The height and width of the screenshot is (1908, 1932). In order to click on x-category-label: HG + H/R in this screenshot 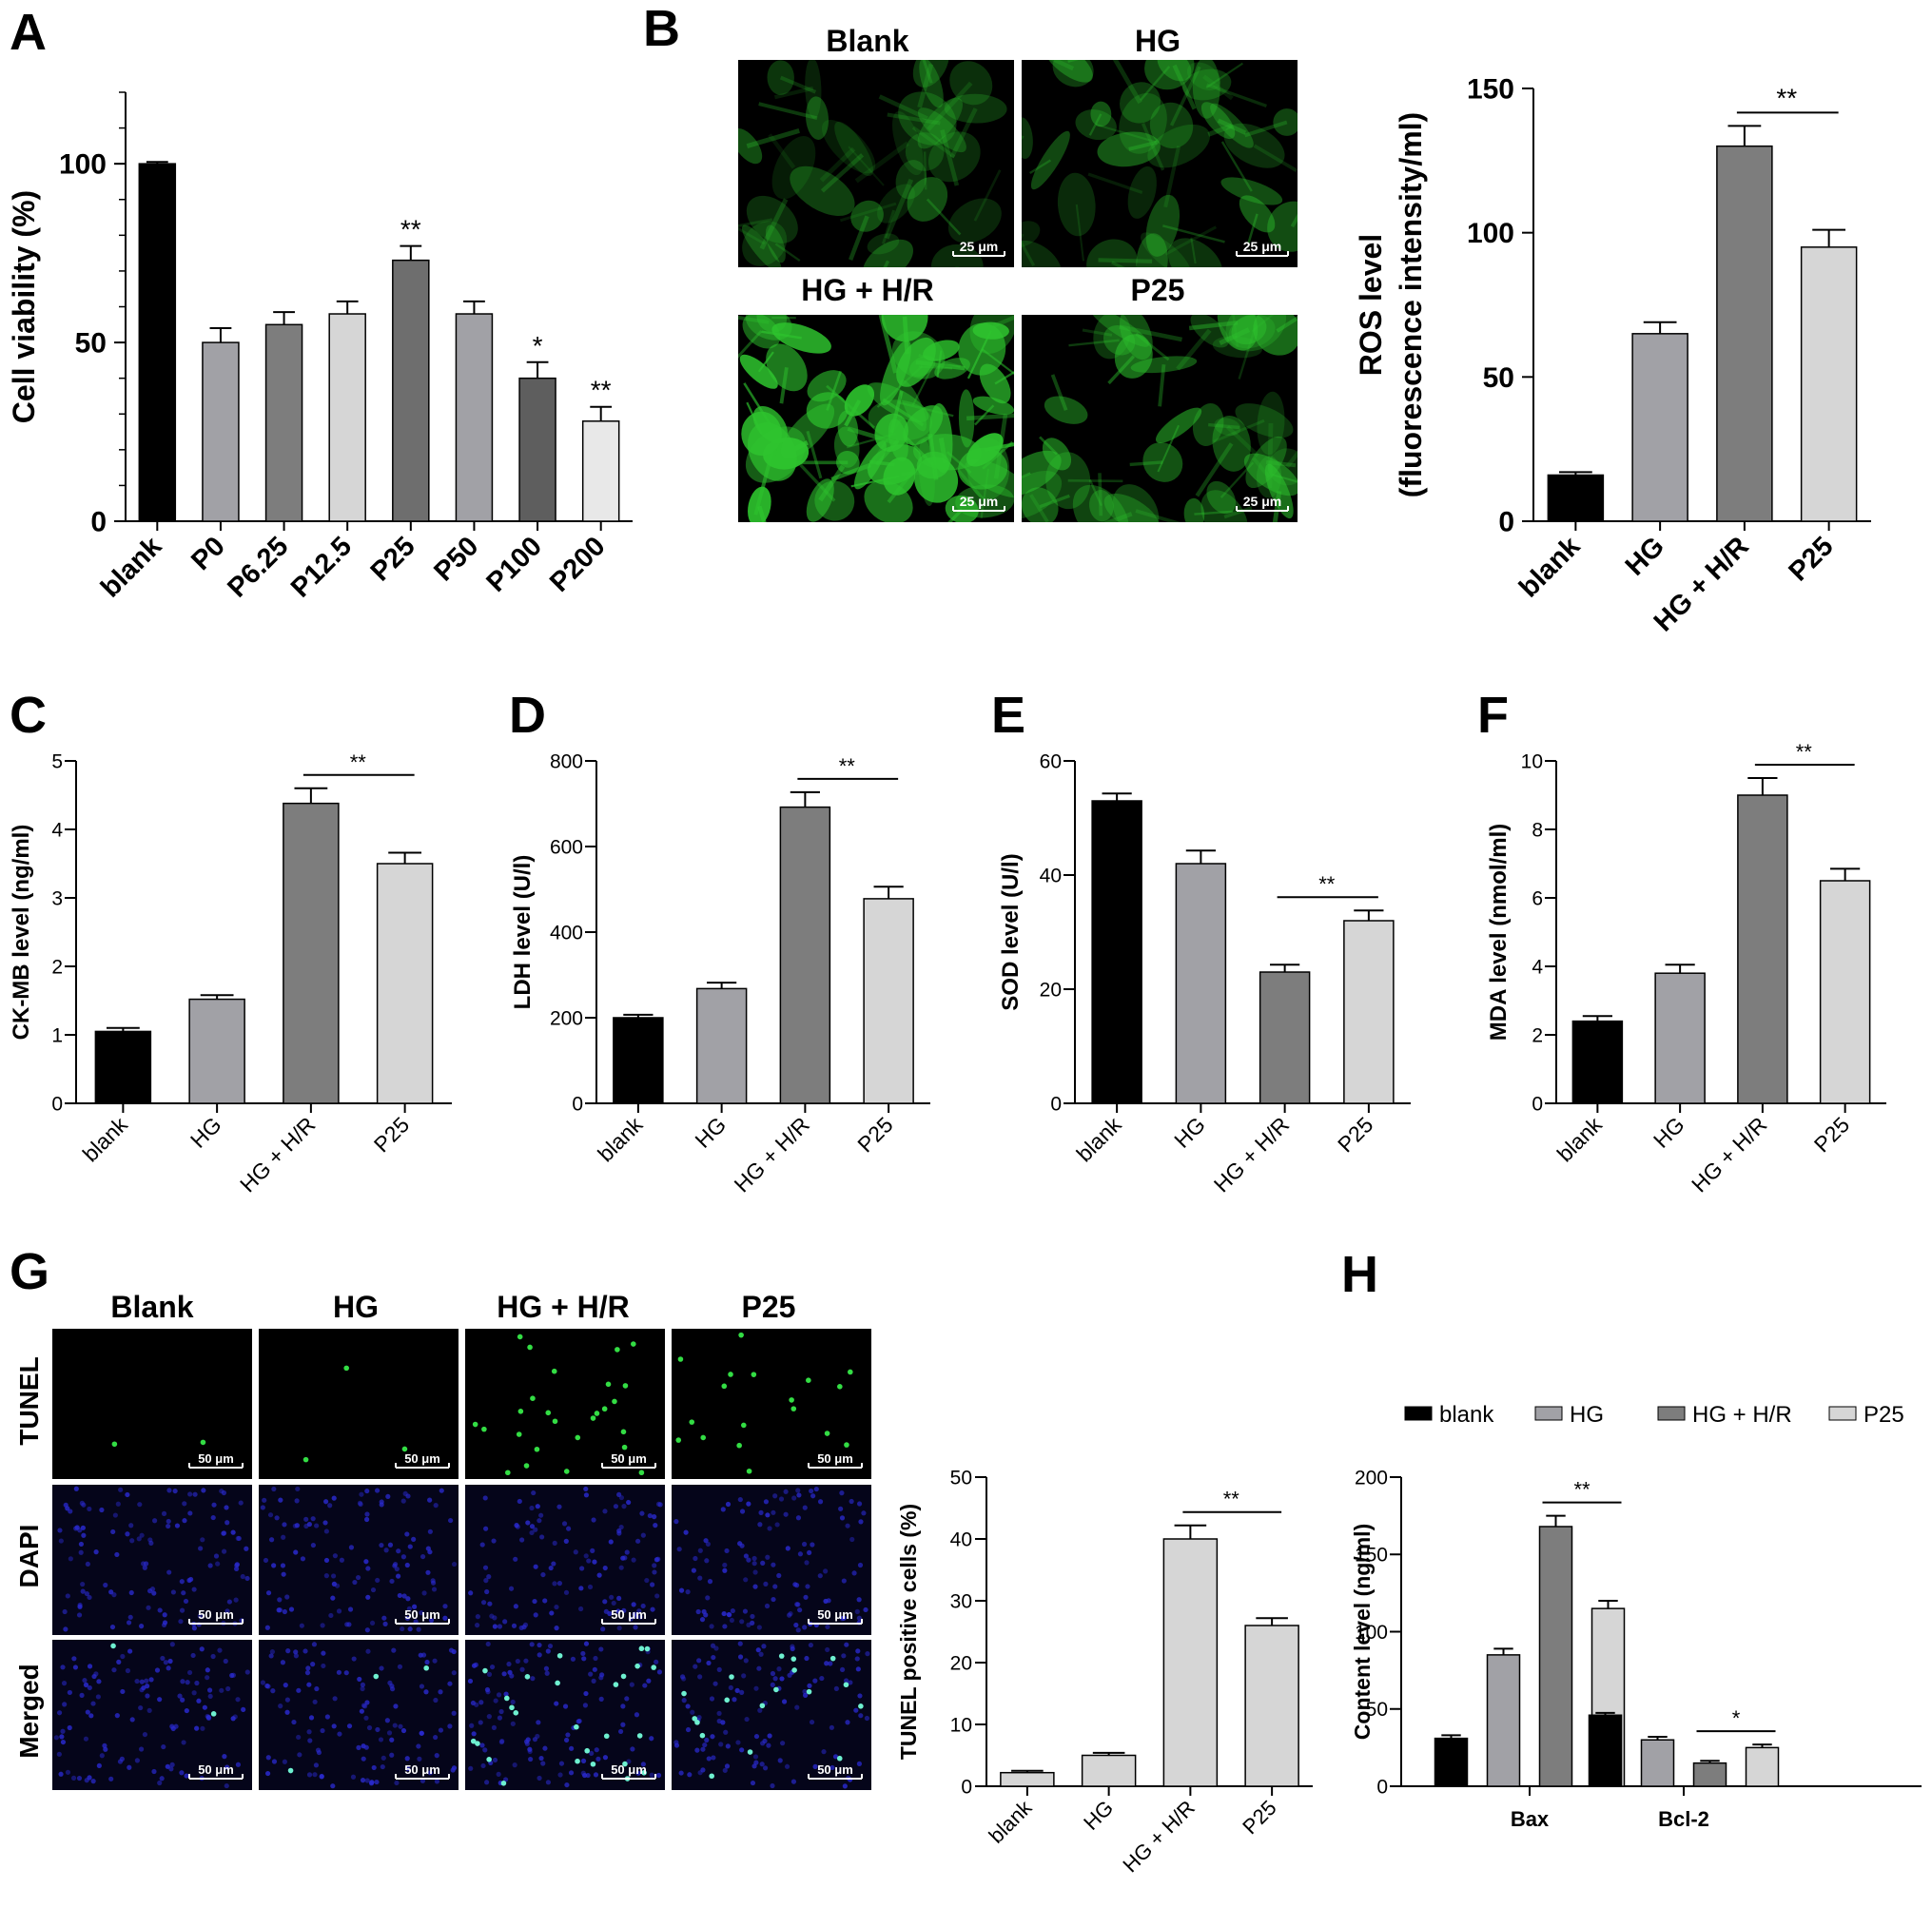, I will do `click(1729, 1154)`.